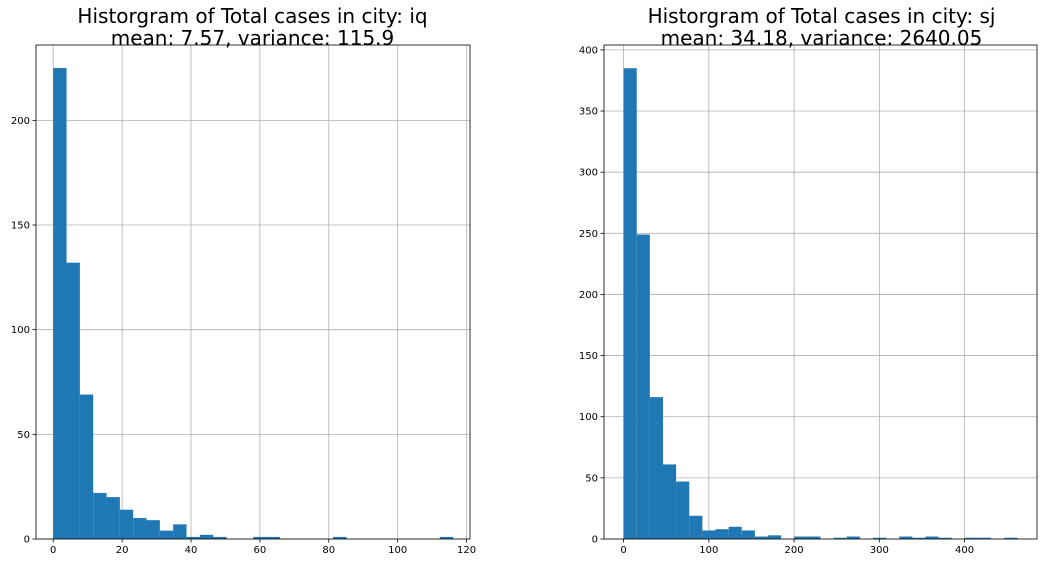  I want to click on x-tick-label: 20, so click(122, 550).